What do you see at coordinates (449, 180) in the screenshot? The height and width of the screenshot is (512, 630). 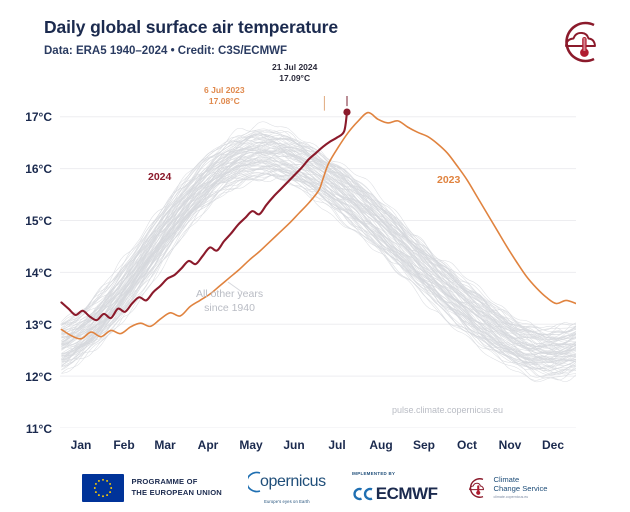 I see `series-label-2023: 2023` at bounding box center [449, 180].